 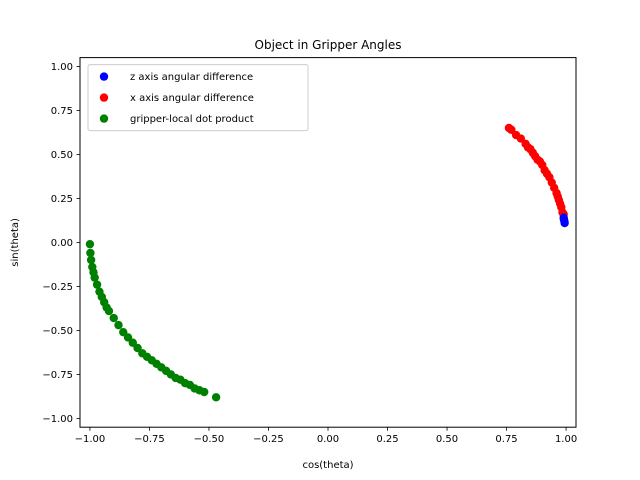 What do you see at coordinates (62, 155) in the screenshot?
I see `y-tick-label: 0.50` at bounding box center [62, 155].